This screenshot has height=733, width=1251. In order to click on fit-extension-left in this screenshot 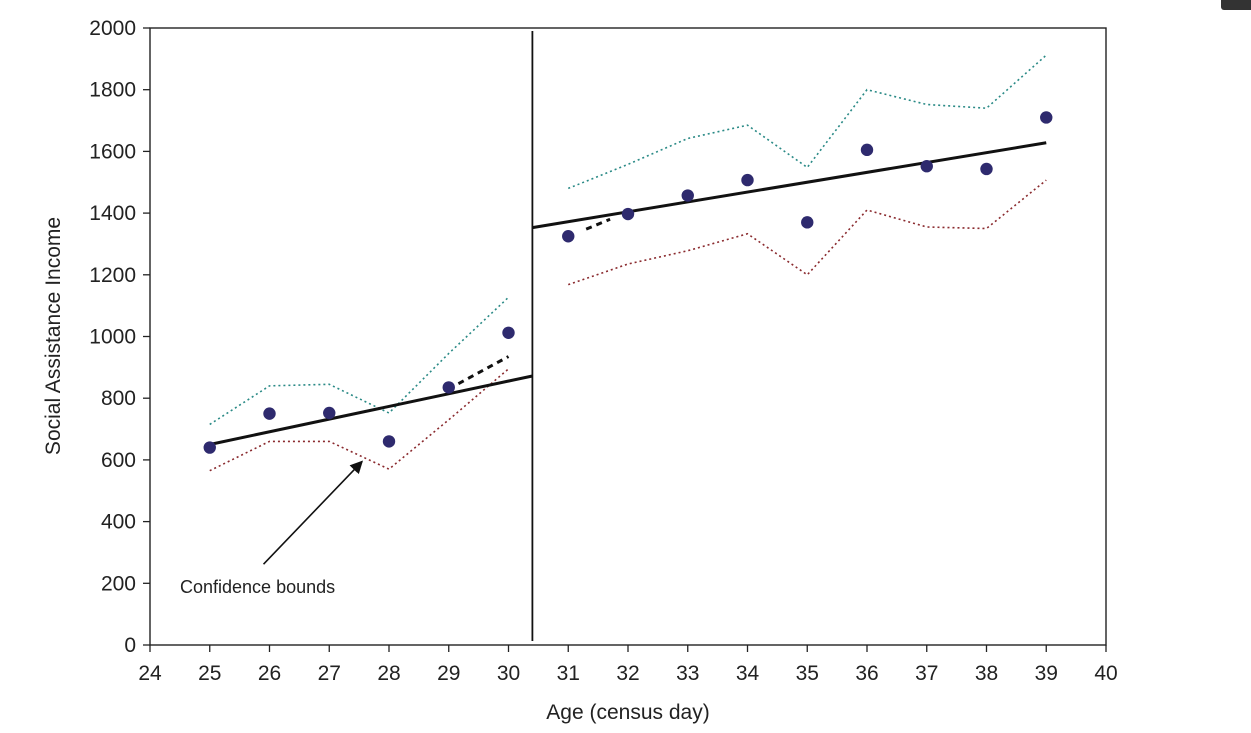, I will do `click(479, 373)`.